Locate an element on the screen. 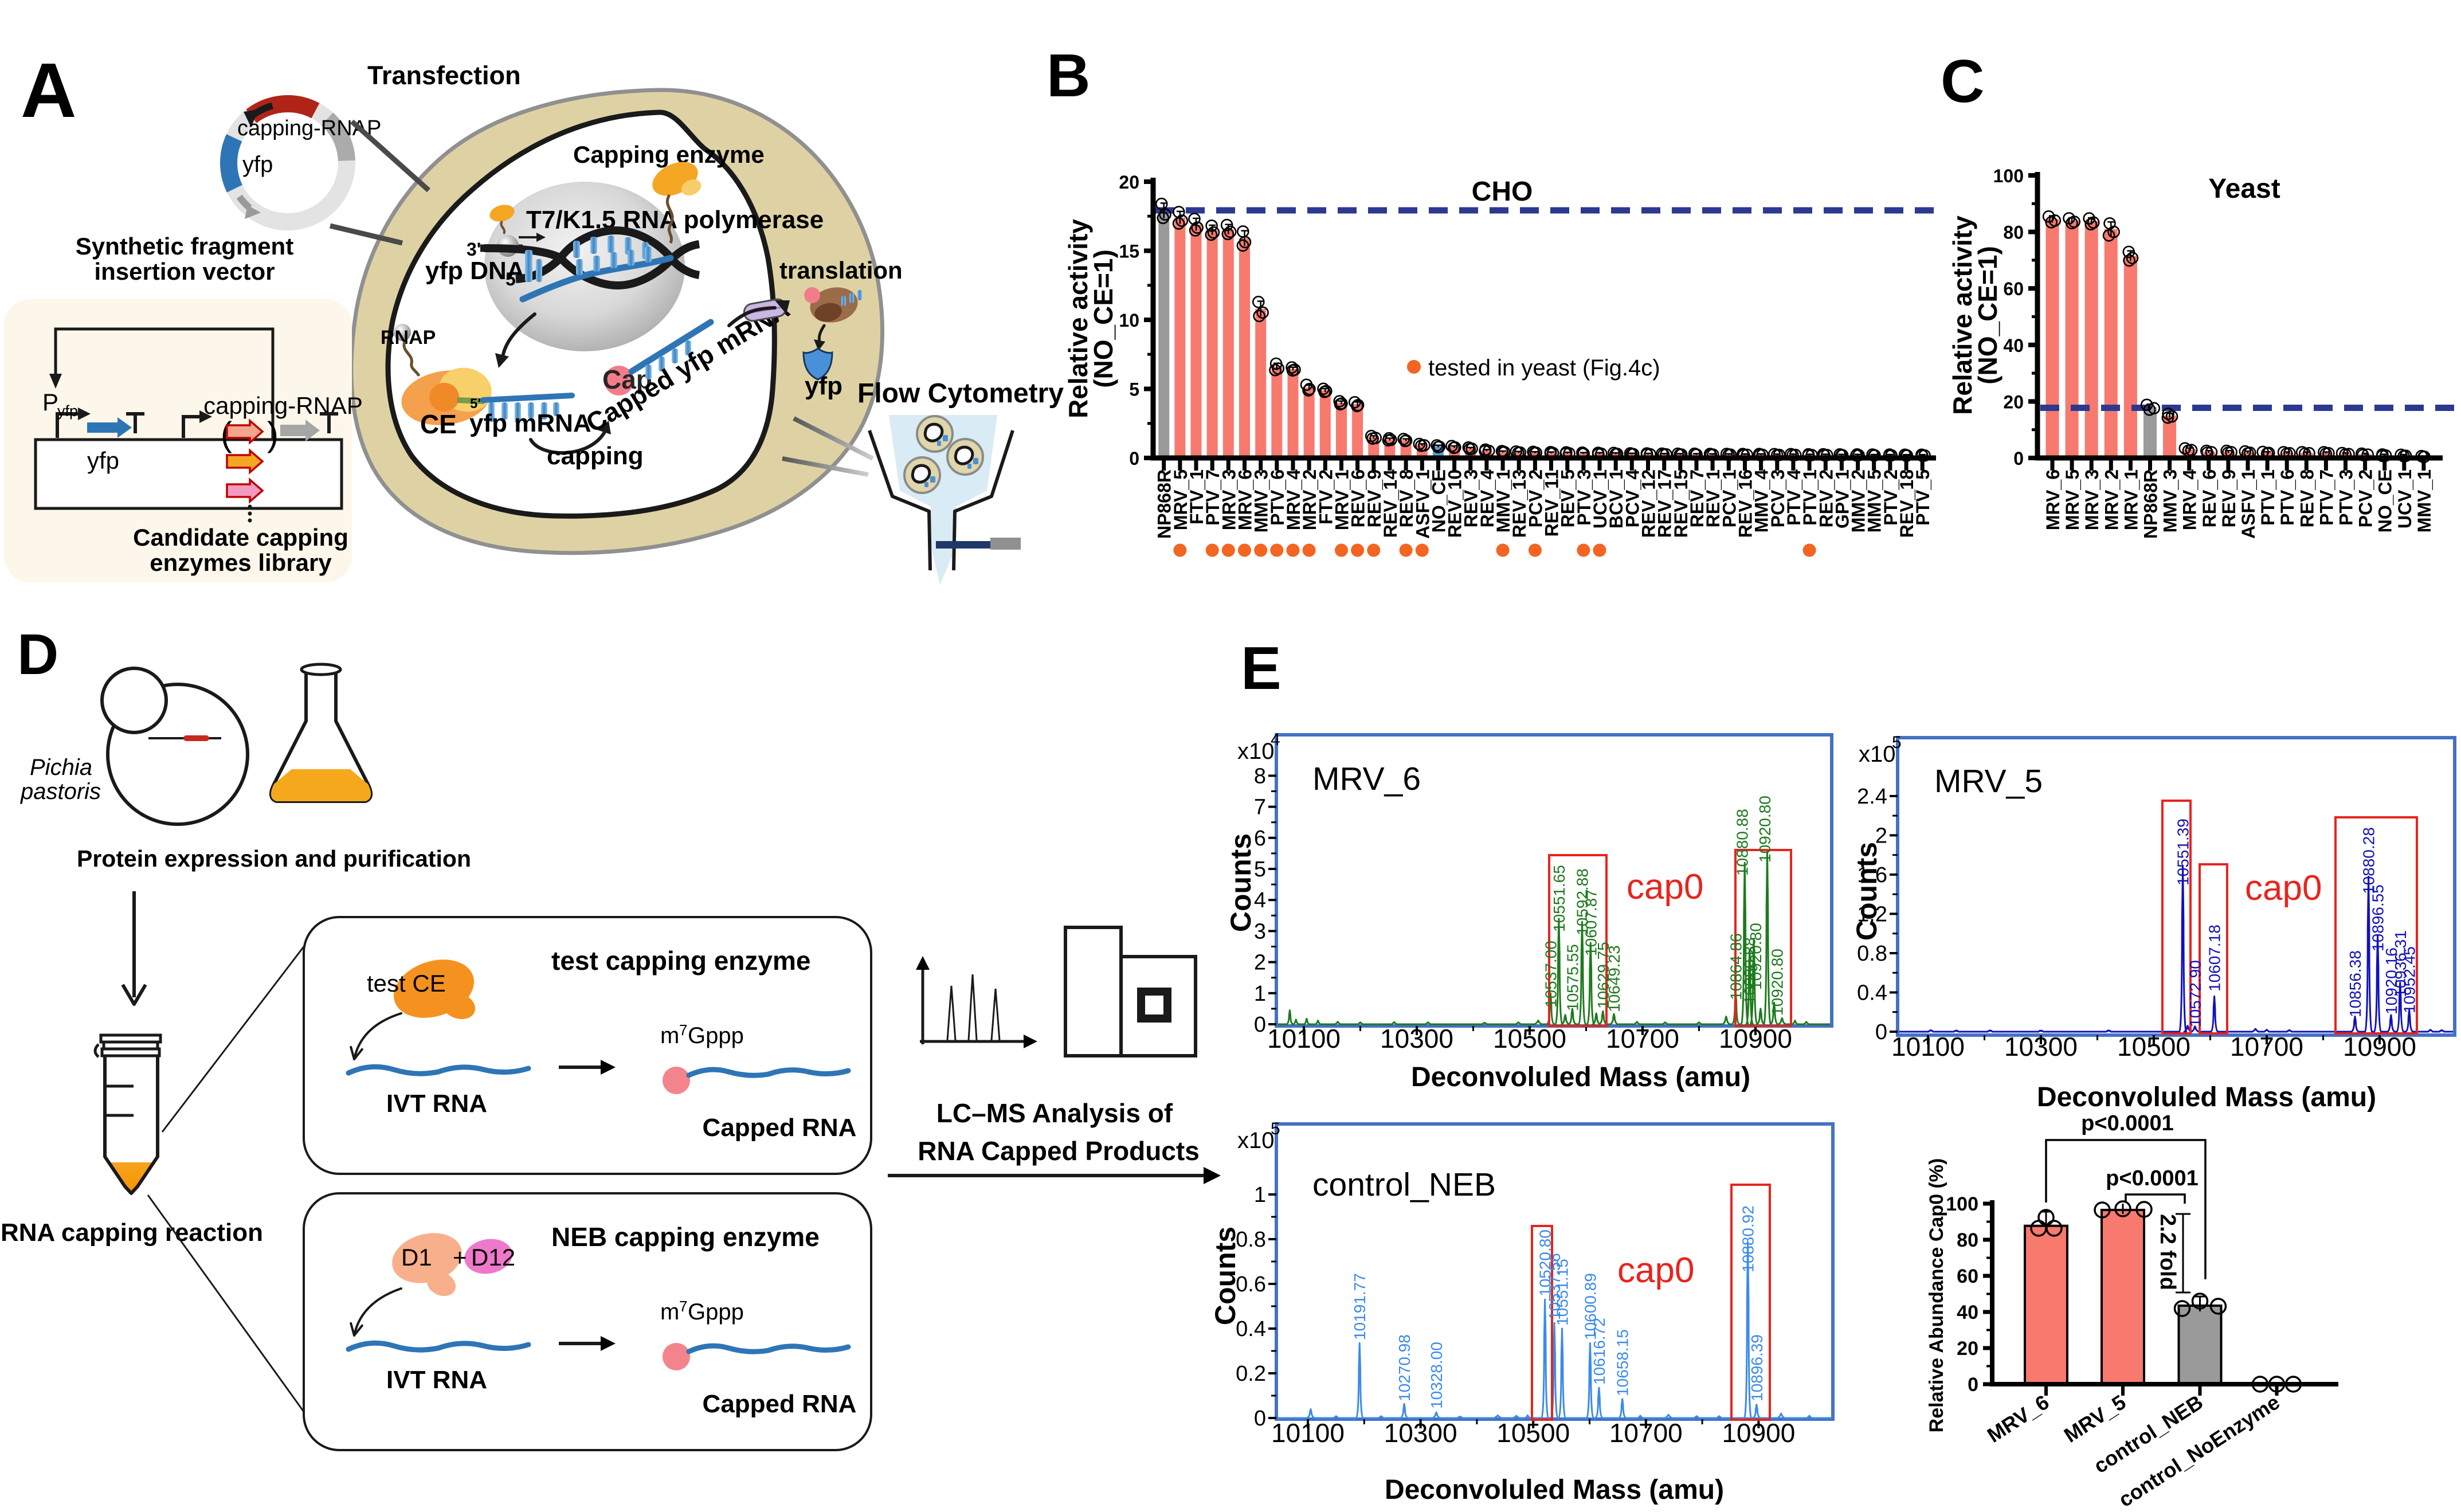  svg-text: Candidate capping is located at coordinates (241, 537).